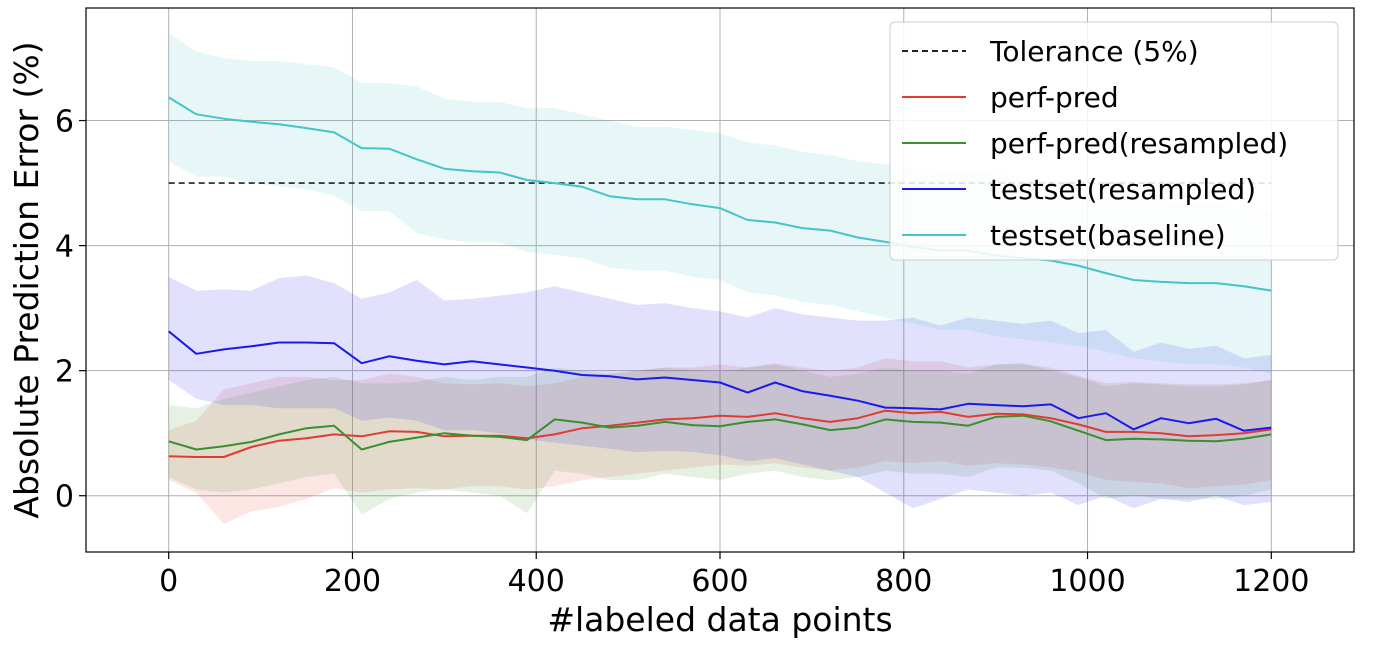 The image size is (1378, 646). Describe the element at coordinates (352, 581) in the screenshot. I see `x-tick-label: 200` at that location.